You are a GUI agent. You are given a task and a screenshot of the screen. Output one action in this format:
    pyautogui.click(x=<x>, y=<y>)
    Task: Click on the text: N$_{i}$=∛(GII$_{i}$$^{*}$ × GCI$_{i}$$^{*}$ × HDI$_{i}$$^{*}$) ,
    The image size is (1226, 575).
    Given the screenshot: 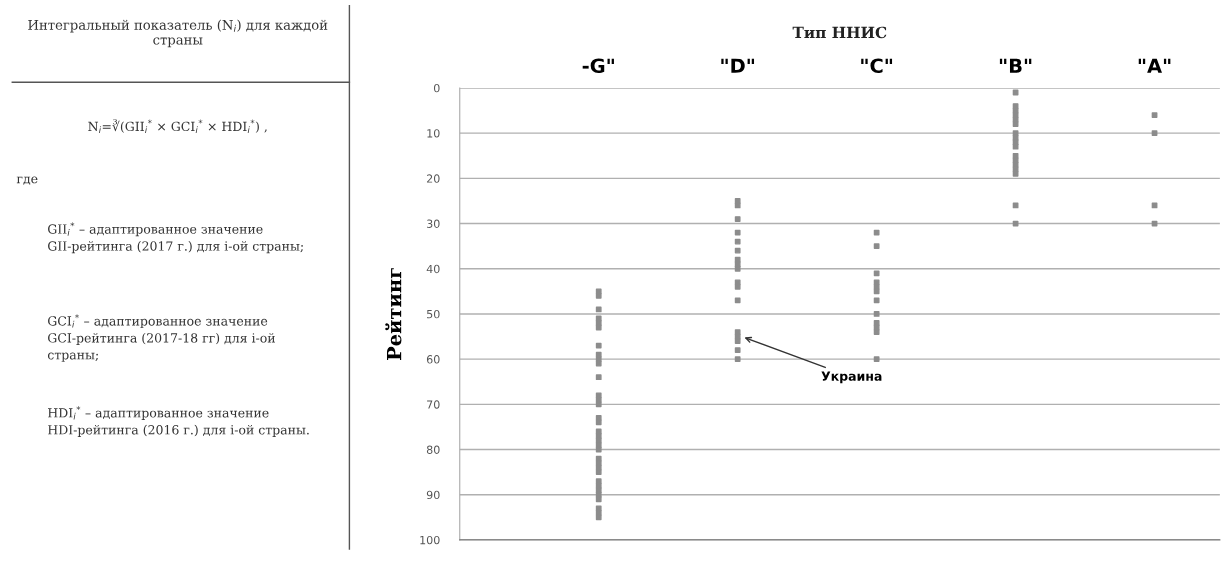 What is the action you would take?
    pyautogui.click(x=177, y=126)
    